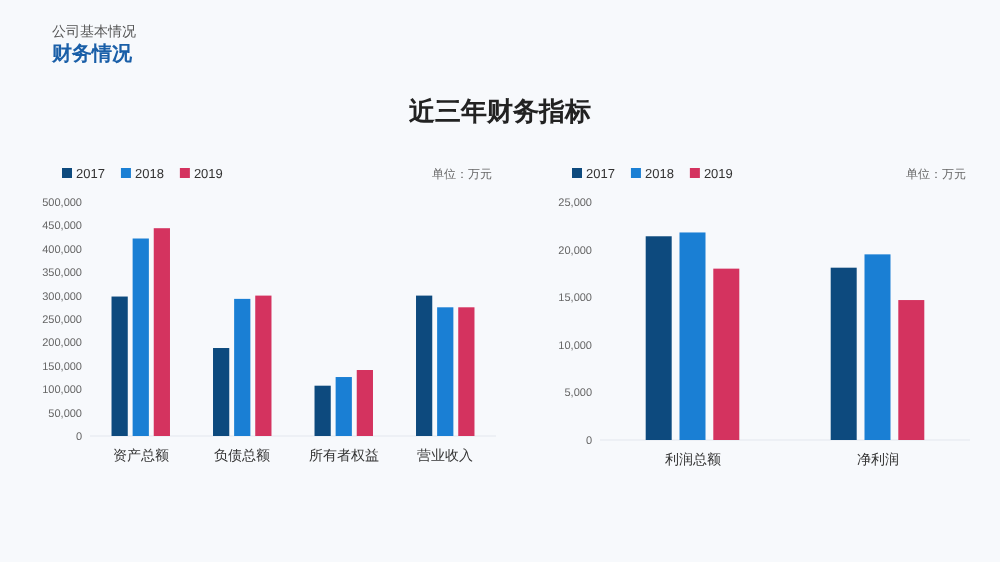  What do you see at coordinates (92, 54) in the screenshot?
I see `text: 财务情况` at bounding box center [92, 54].